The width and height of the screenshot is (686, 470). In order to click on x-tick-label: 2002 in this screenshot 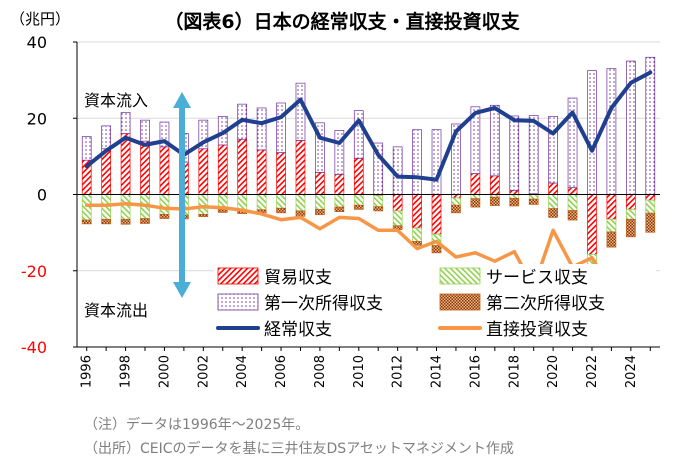, I will do `click(203, 371)`.